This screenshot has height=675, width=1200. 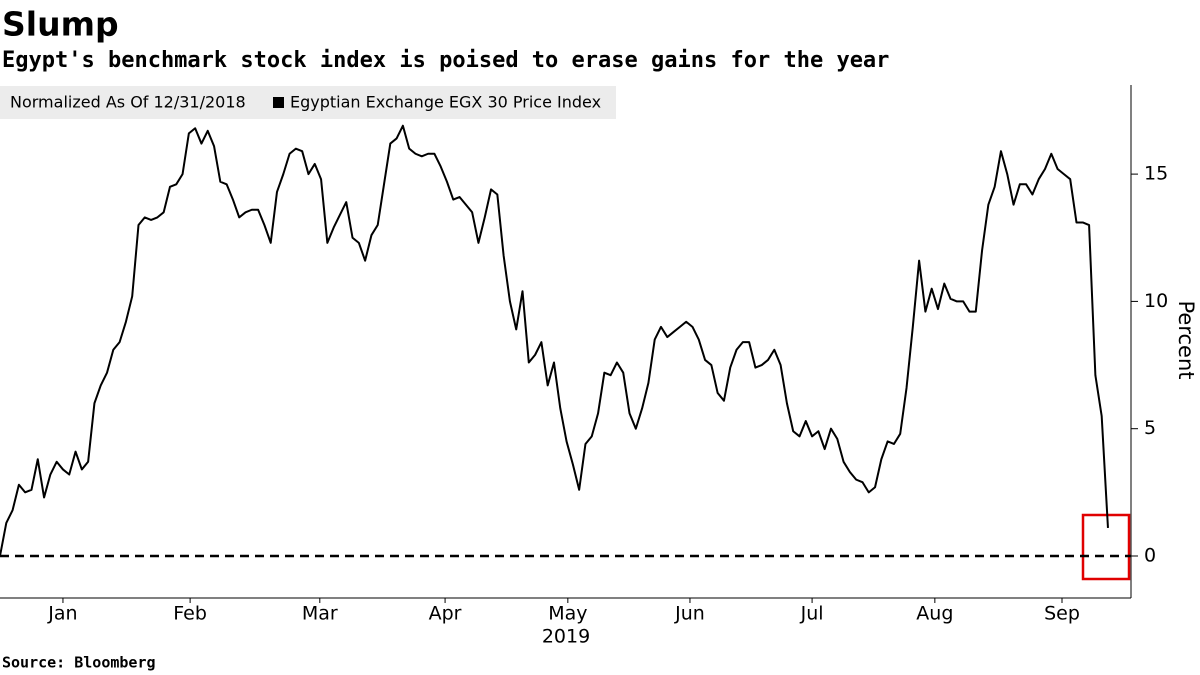 I want to click on source: Source: Bloomberg, so click(x=79, y=663).